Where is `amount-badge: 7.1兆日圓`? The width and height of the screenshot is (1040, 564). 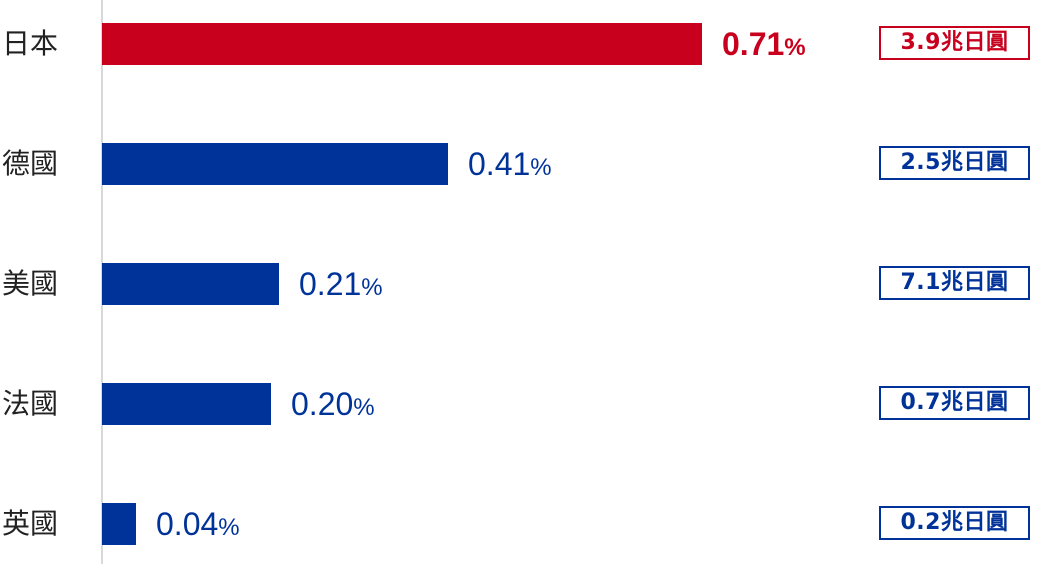
amount-badge: 7.1兆日圓 is located at coordinates (954, 283).